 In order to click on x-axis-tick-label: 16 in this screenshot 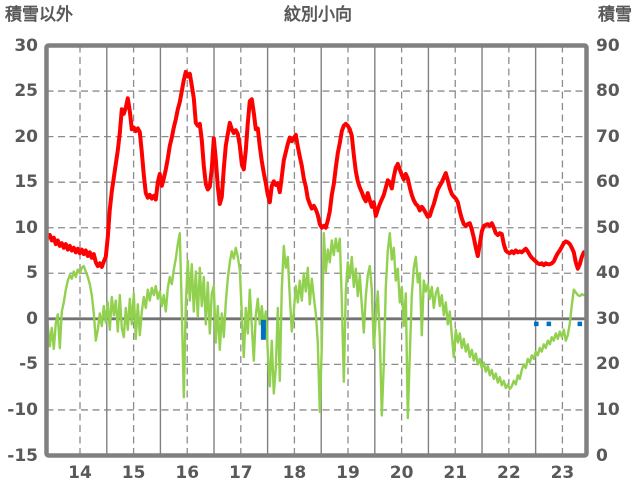, I will do `click(187, 473)`.